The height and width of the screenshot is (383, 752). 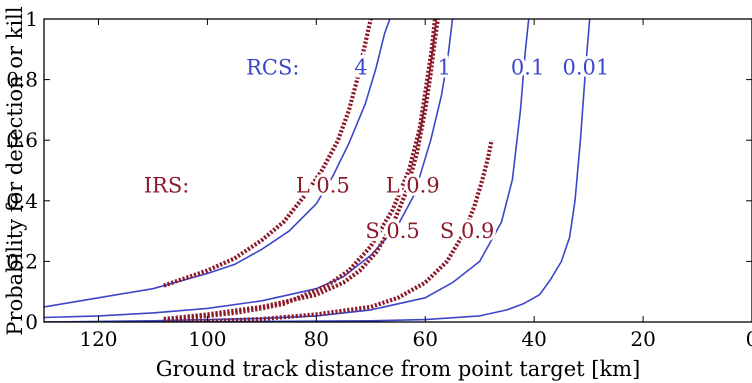 I want to click on irs-group-label: IRS:, so click(x=167, y=186).